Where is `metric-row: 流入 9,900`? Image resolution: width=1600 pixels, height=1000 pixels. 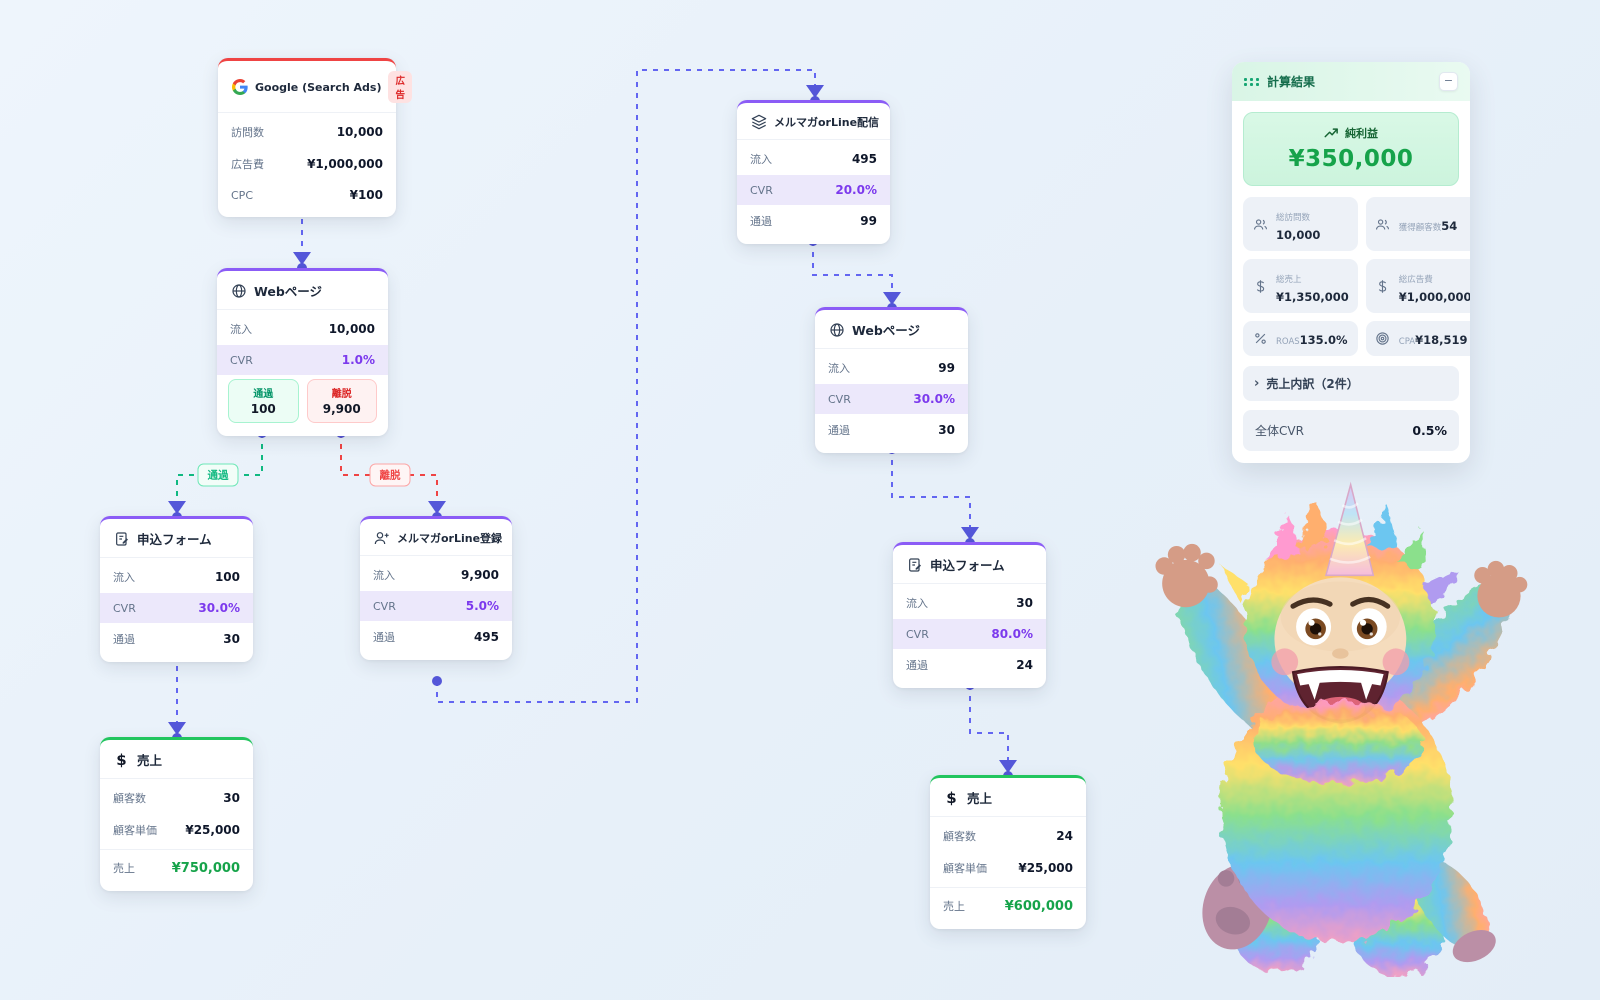
metric-row: 流入 9,900 is located at coordinates (436, 575).